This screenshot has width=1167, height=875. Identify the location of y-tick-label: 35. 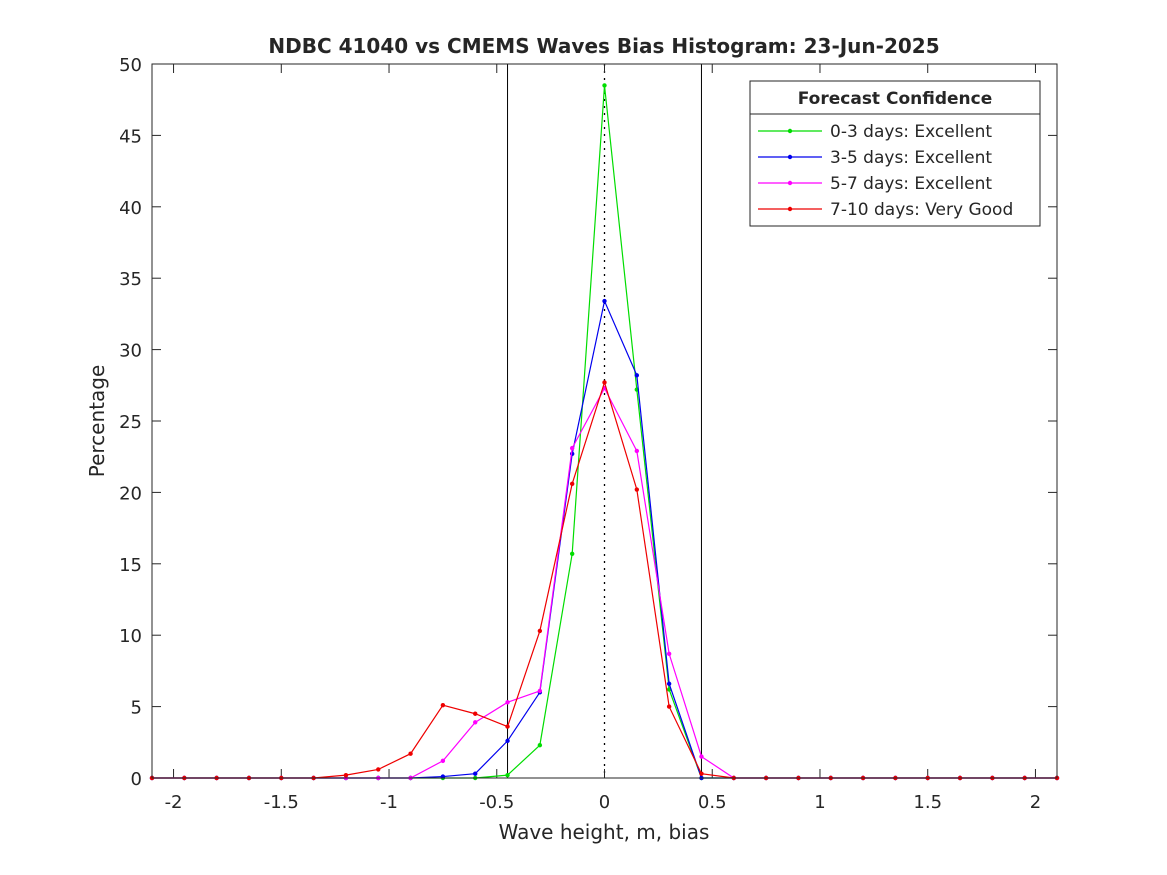
(130, 279).